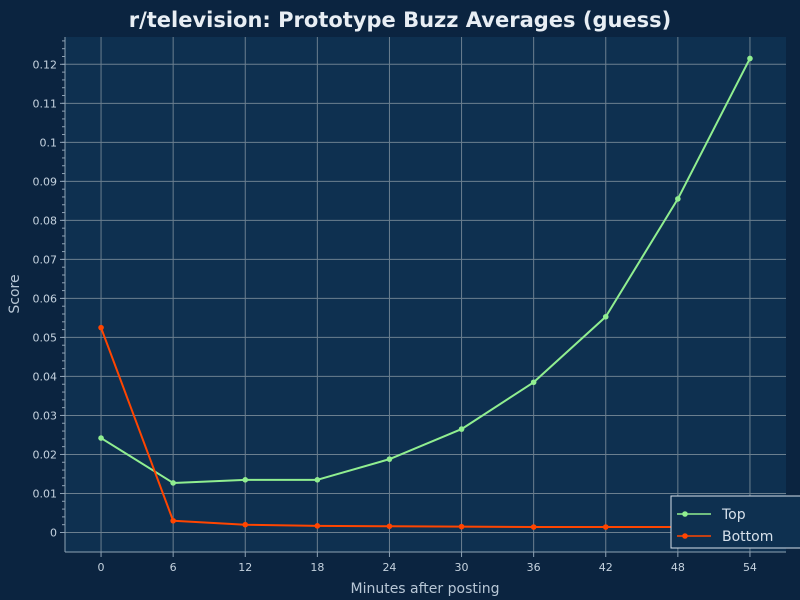  Describe the element at coordinates (45, 64) in the screenshot. I see `y-tick-label: 0.12` at that location.